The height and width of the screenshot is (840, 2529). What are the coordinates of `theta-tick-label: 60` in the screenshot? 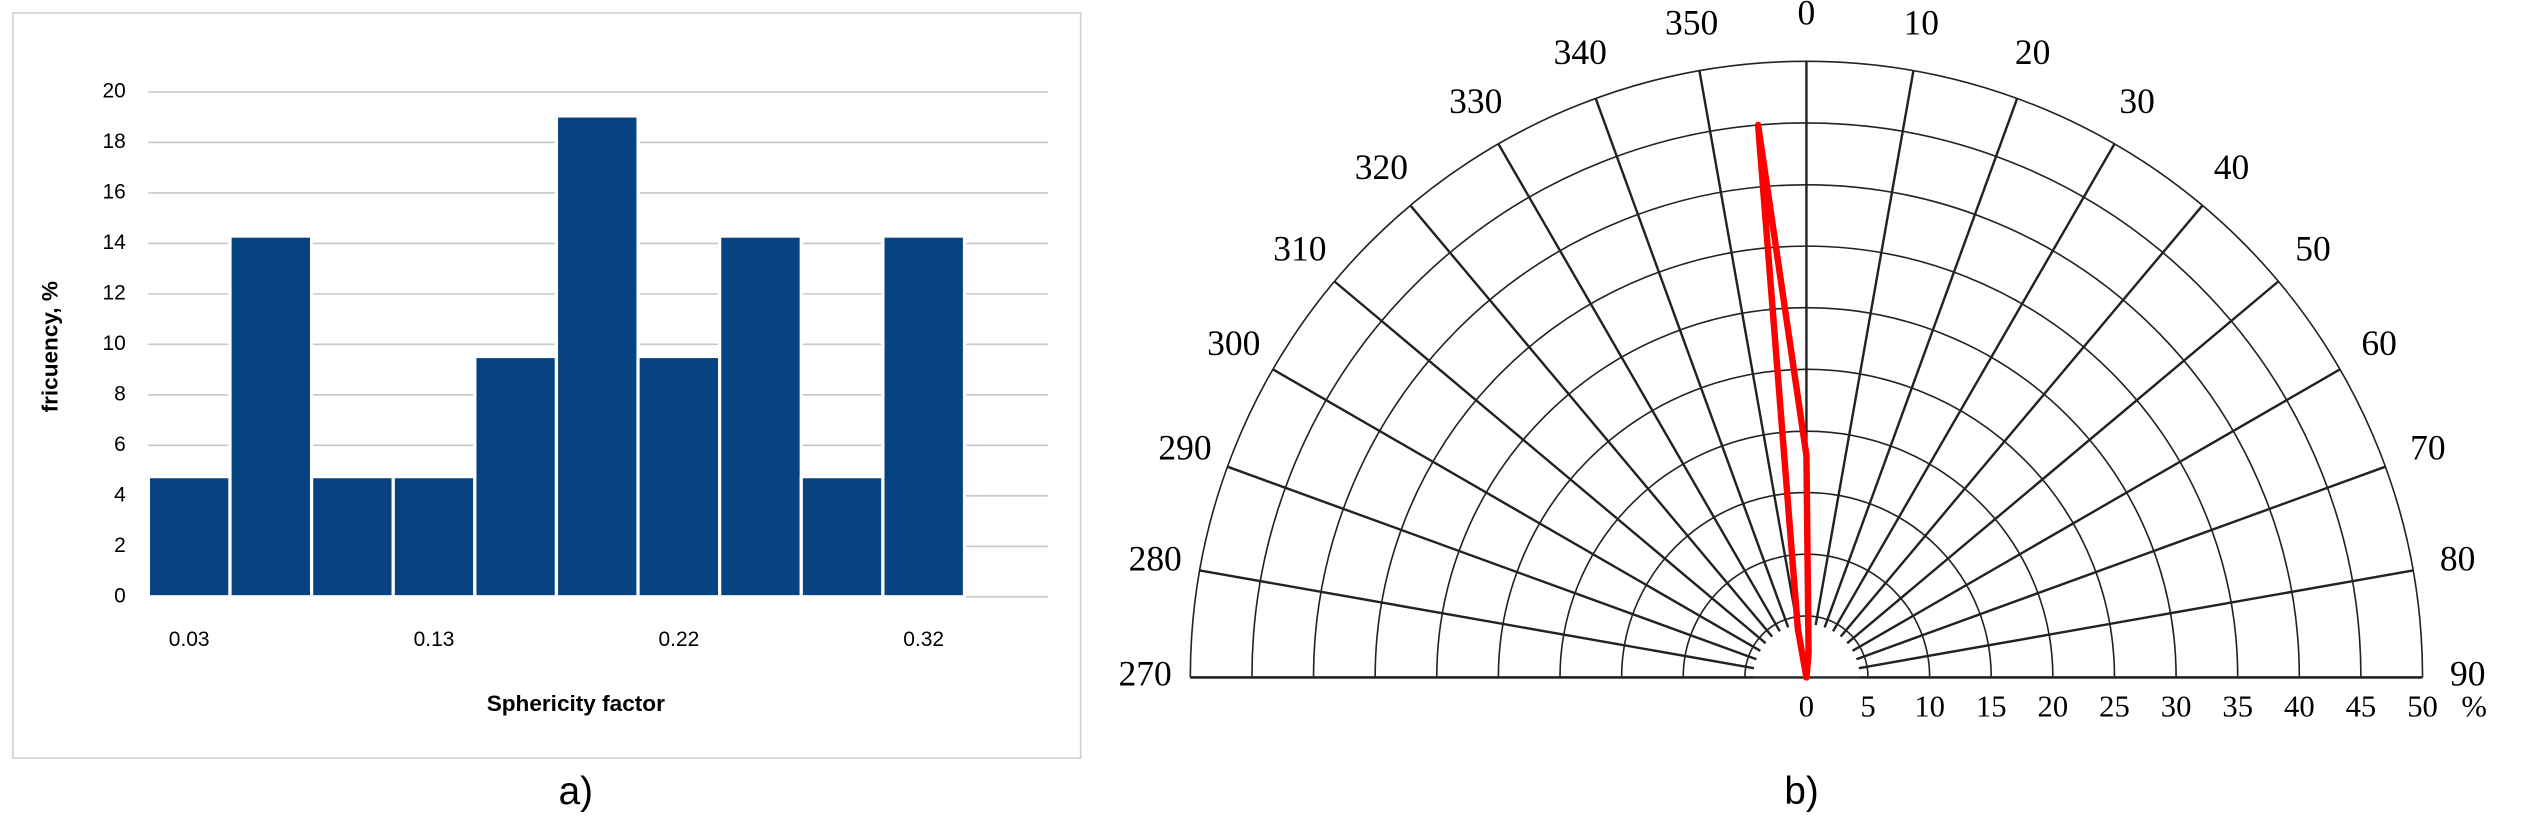 It's located at (2378, 343).